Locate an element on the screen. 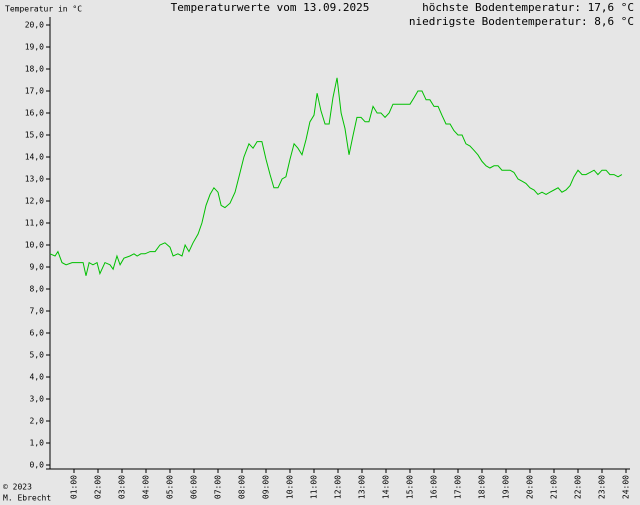 This screenshot has height=505, width=640. annotation: höchste Bodentemperatur: 17,6 °C is located at coordinates (528, 7).